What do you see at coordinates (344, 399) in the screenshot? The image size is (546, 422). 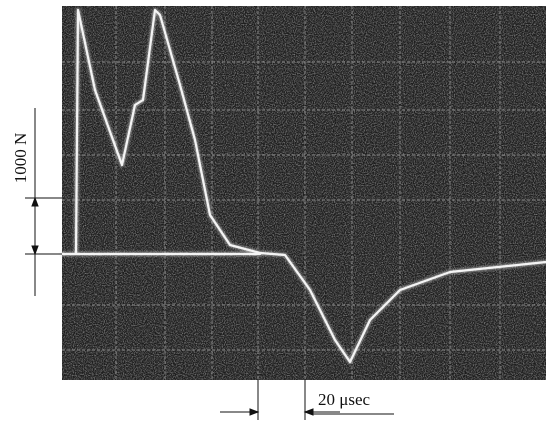 I see `time-scale-label: 20 μsec` at bounding box center [344, 399].